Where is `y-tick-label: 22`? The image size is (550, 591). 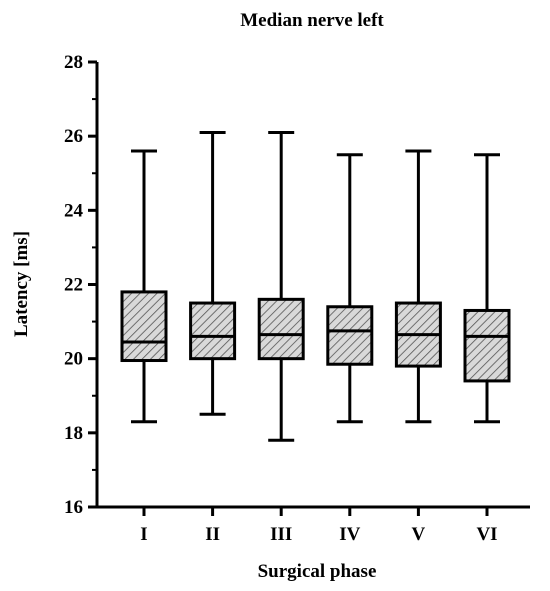 y-tick-label: 22 is located at coordinates (73, 285).